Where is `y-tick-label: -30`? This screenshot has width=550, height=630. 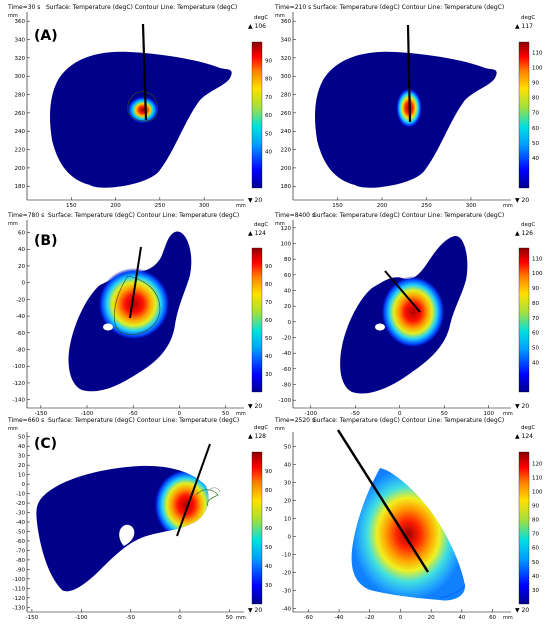 y-tick-label: -30 is located at coordinates (20, 514).